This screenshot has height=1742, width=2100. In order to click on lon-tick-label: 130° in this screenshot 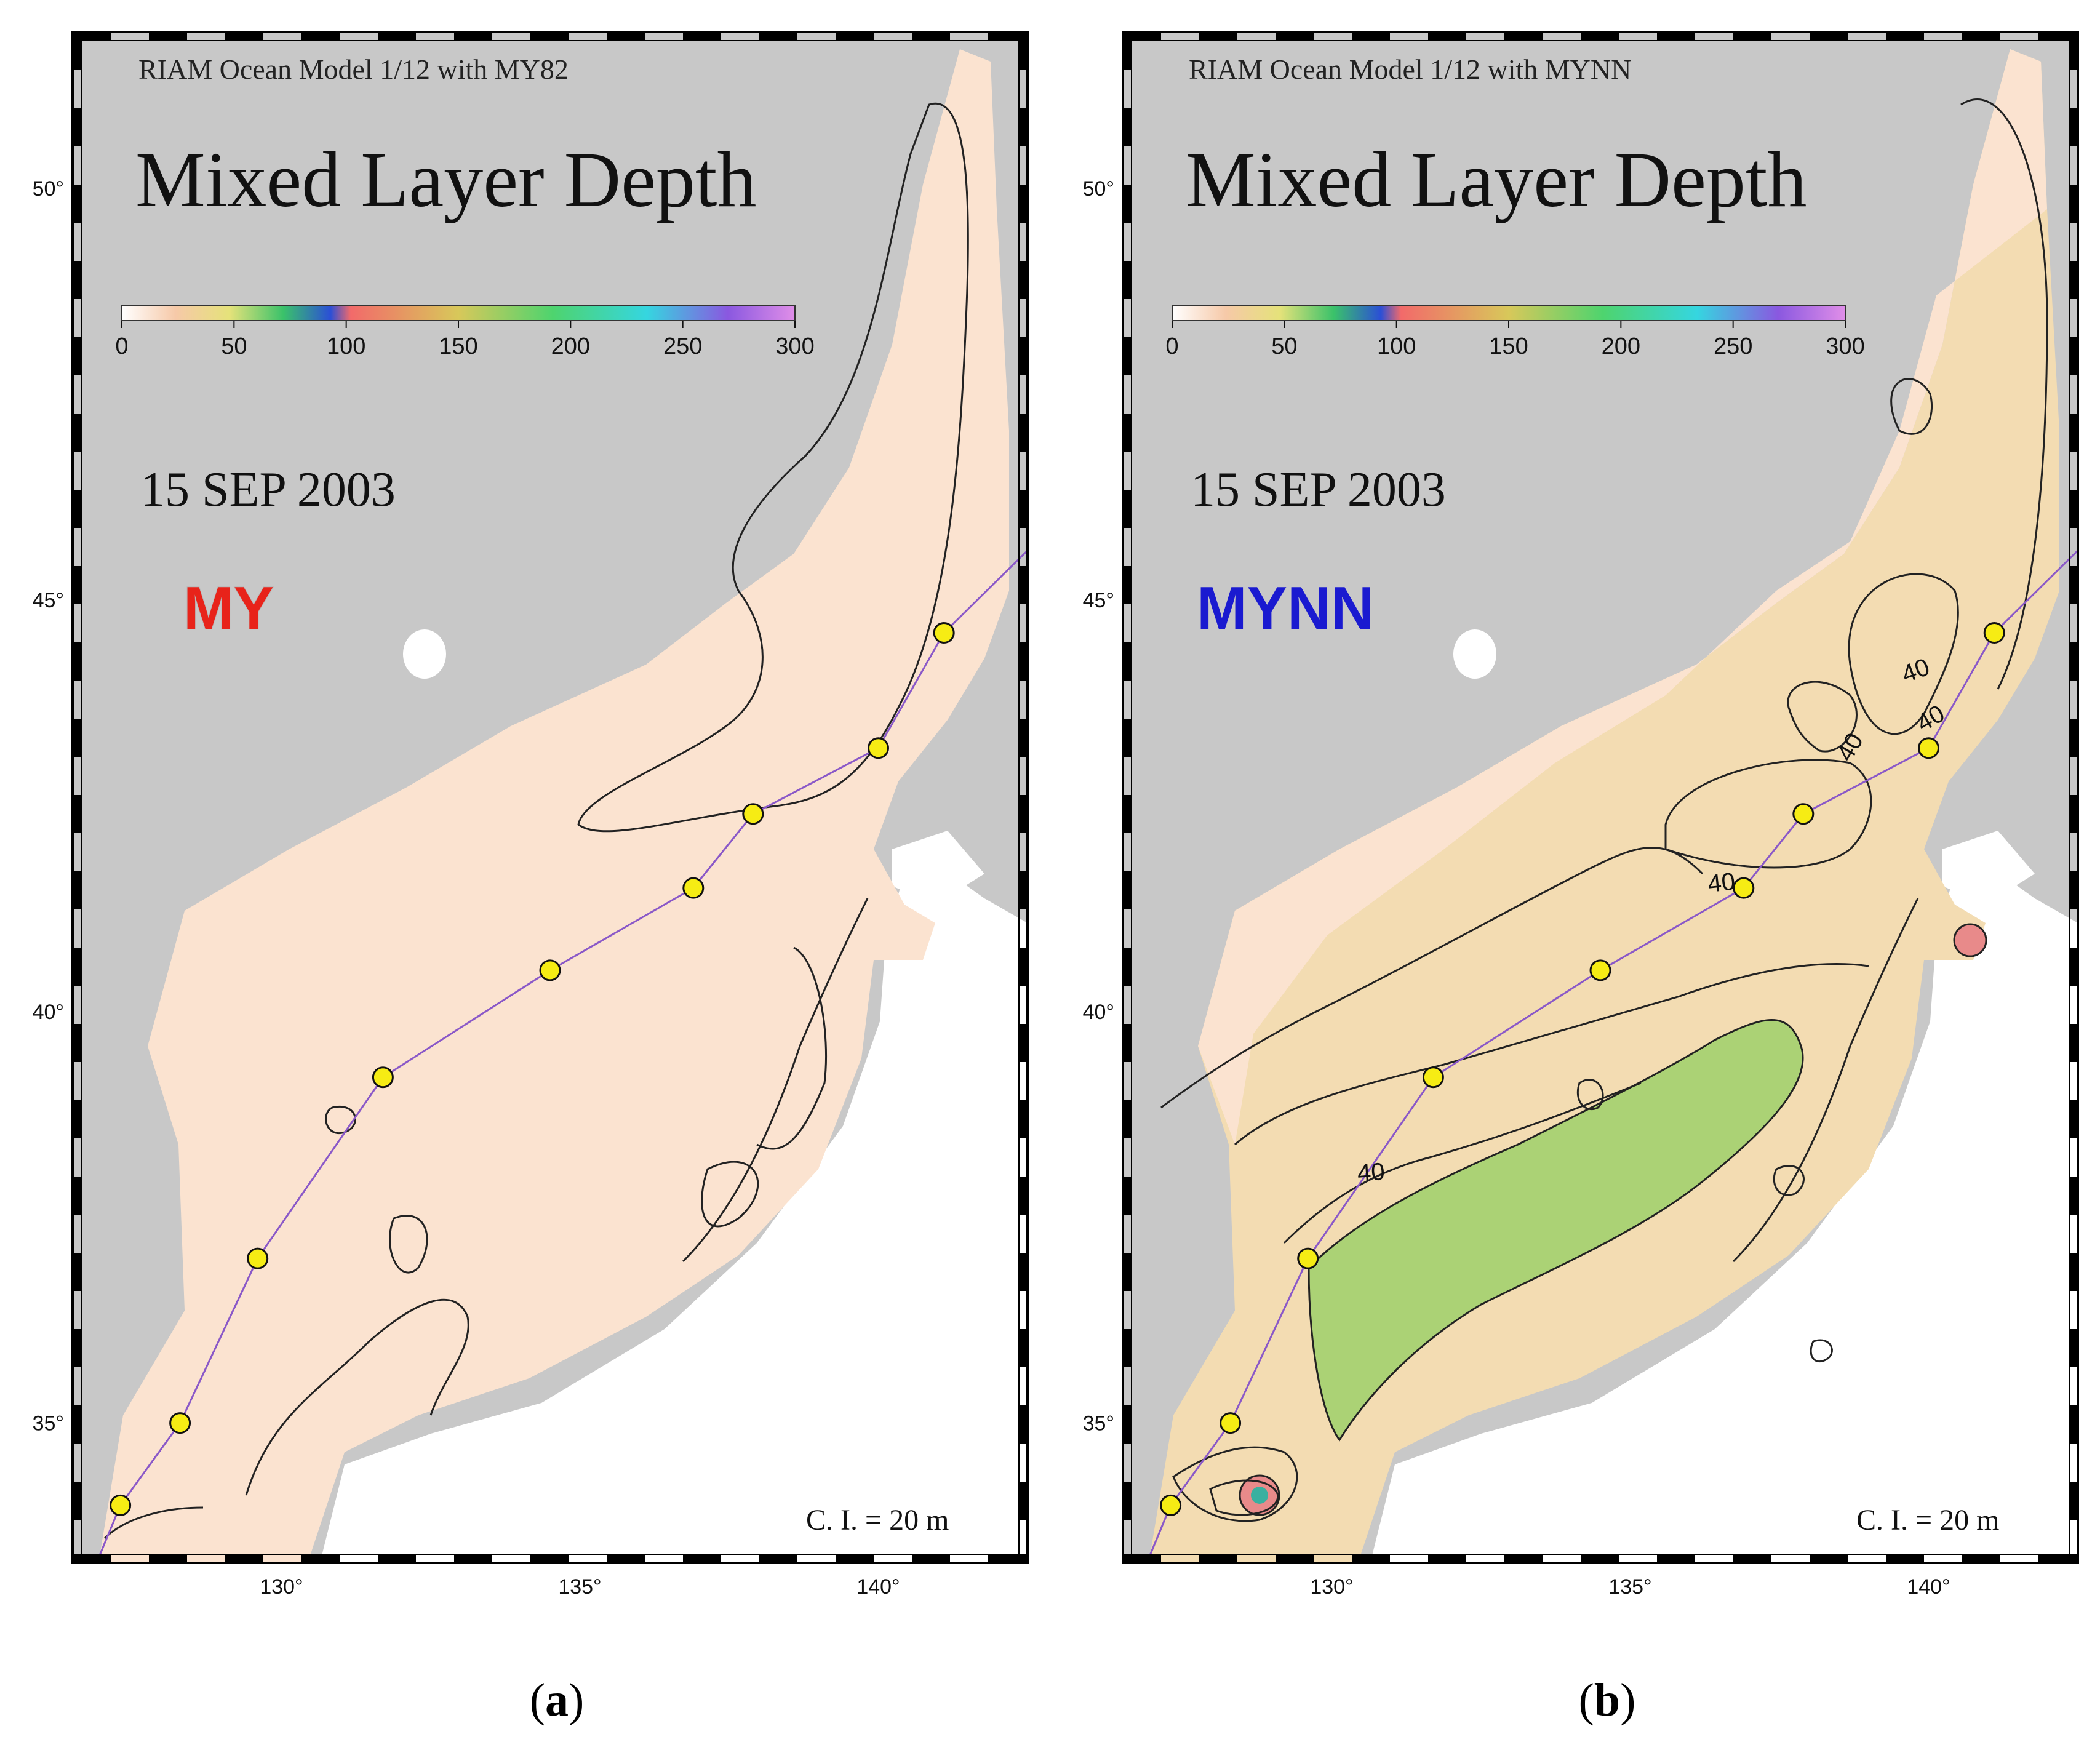, I will do `click(1331, 1587)`.